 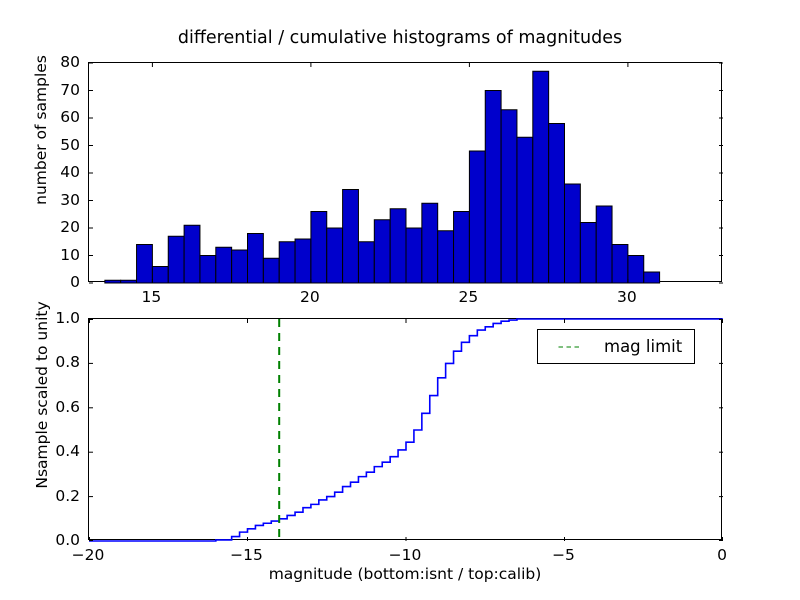 What do you see at coordinates (41, 130) in the screenshot?
I see `top-y-axis-label: number of samples` at bounding box center [41, 130].